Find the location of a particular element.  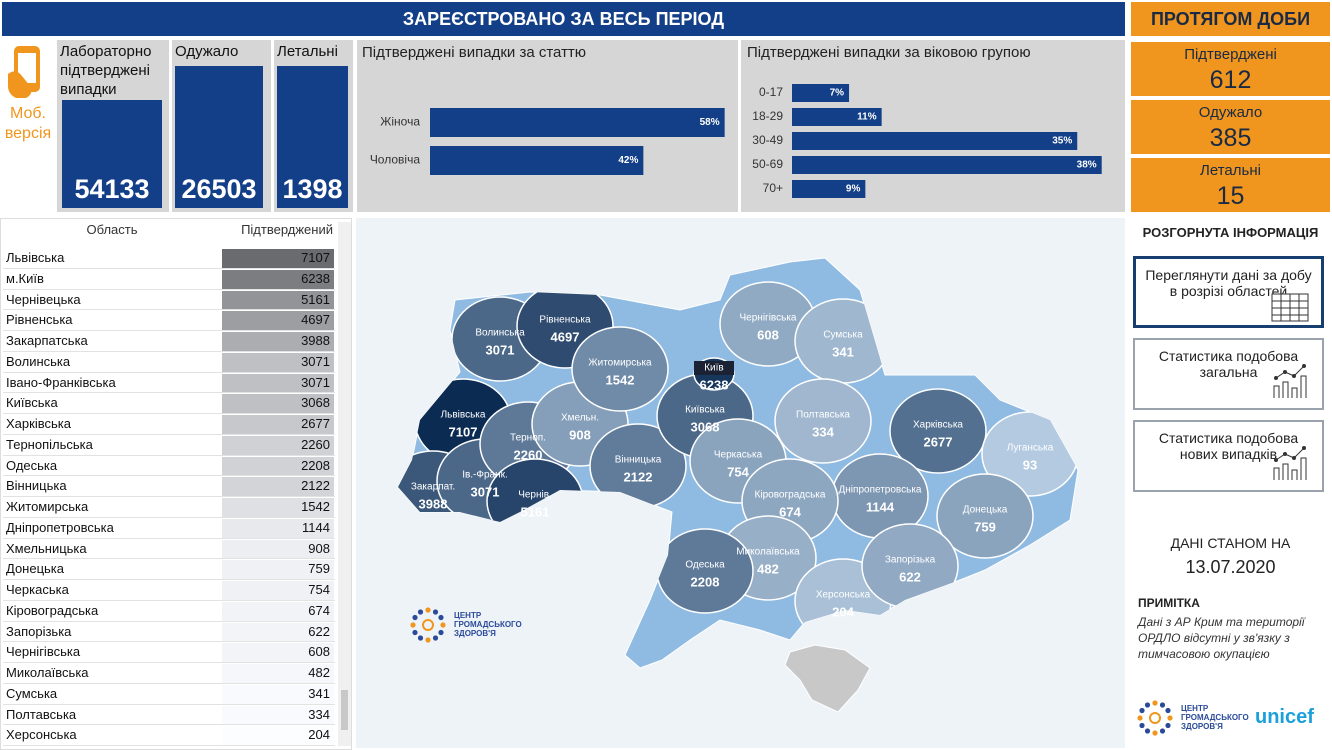

value-cell: 3071 is located at coordinates (315, 361).